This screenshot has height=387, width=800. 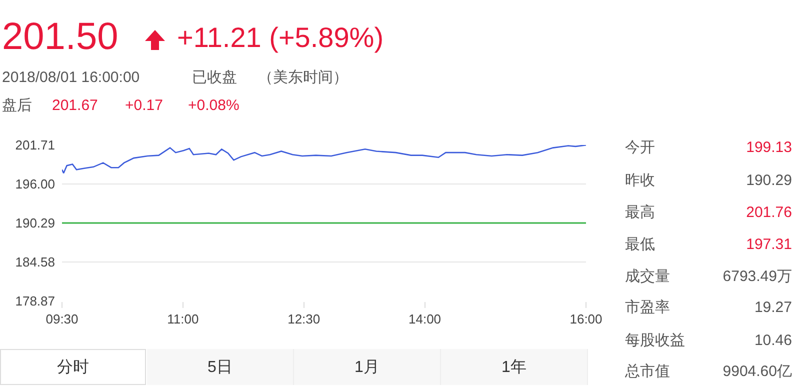 I want to click on text: 每股收益, so click(x=655, y=340).